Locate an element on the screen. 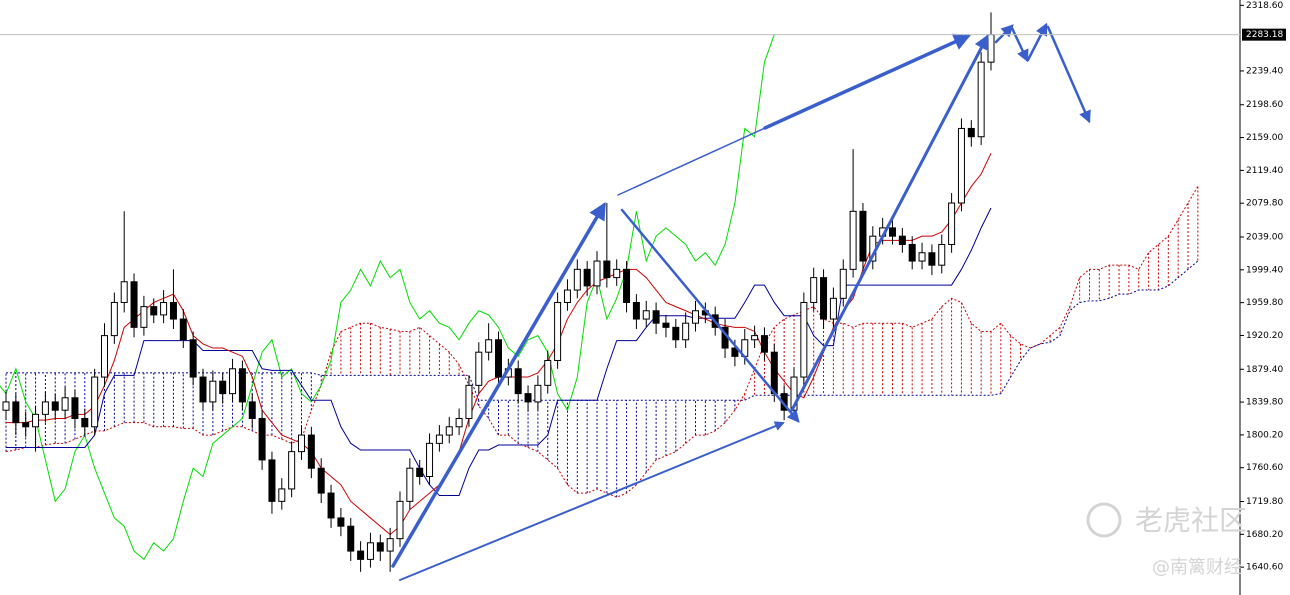 The height and width of the screenshot is (595, 1290). y-tick-label: 2039.00 is located at coordinates (1264, 238).